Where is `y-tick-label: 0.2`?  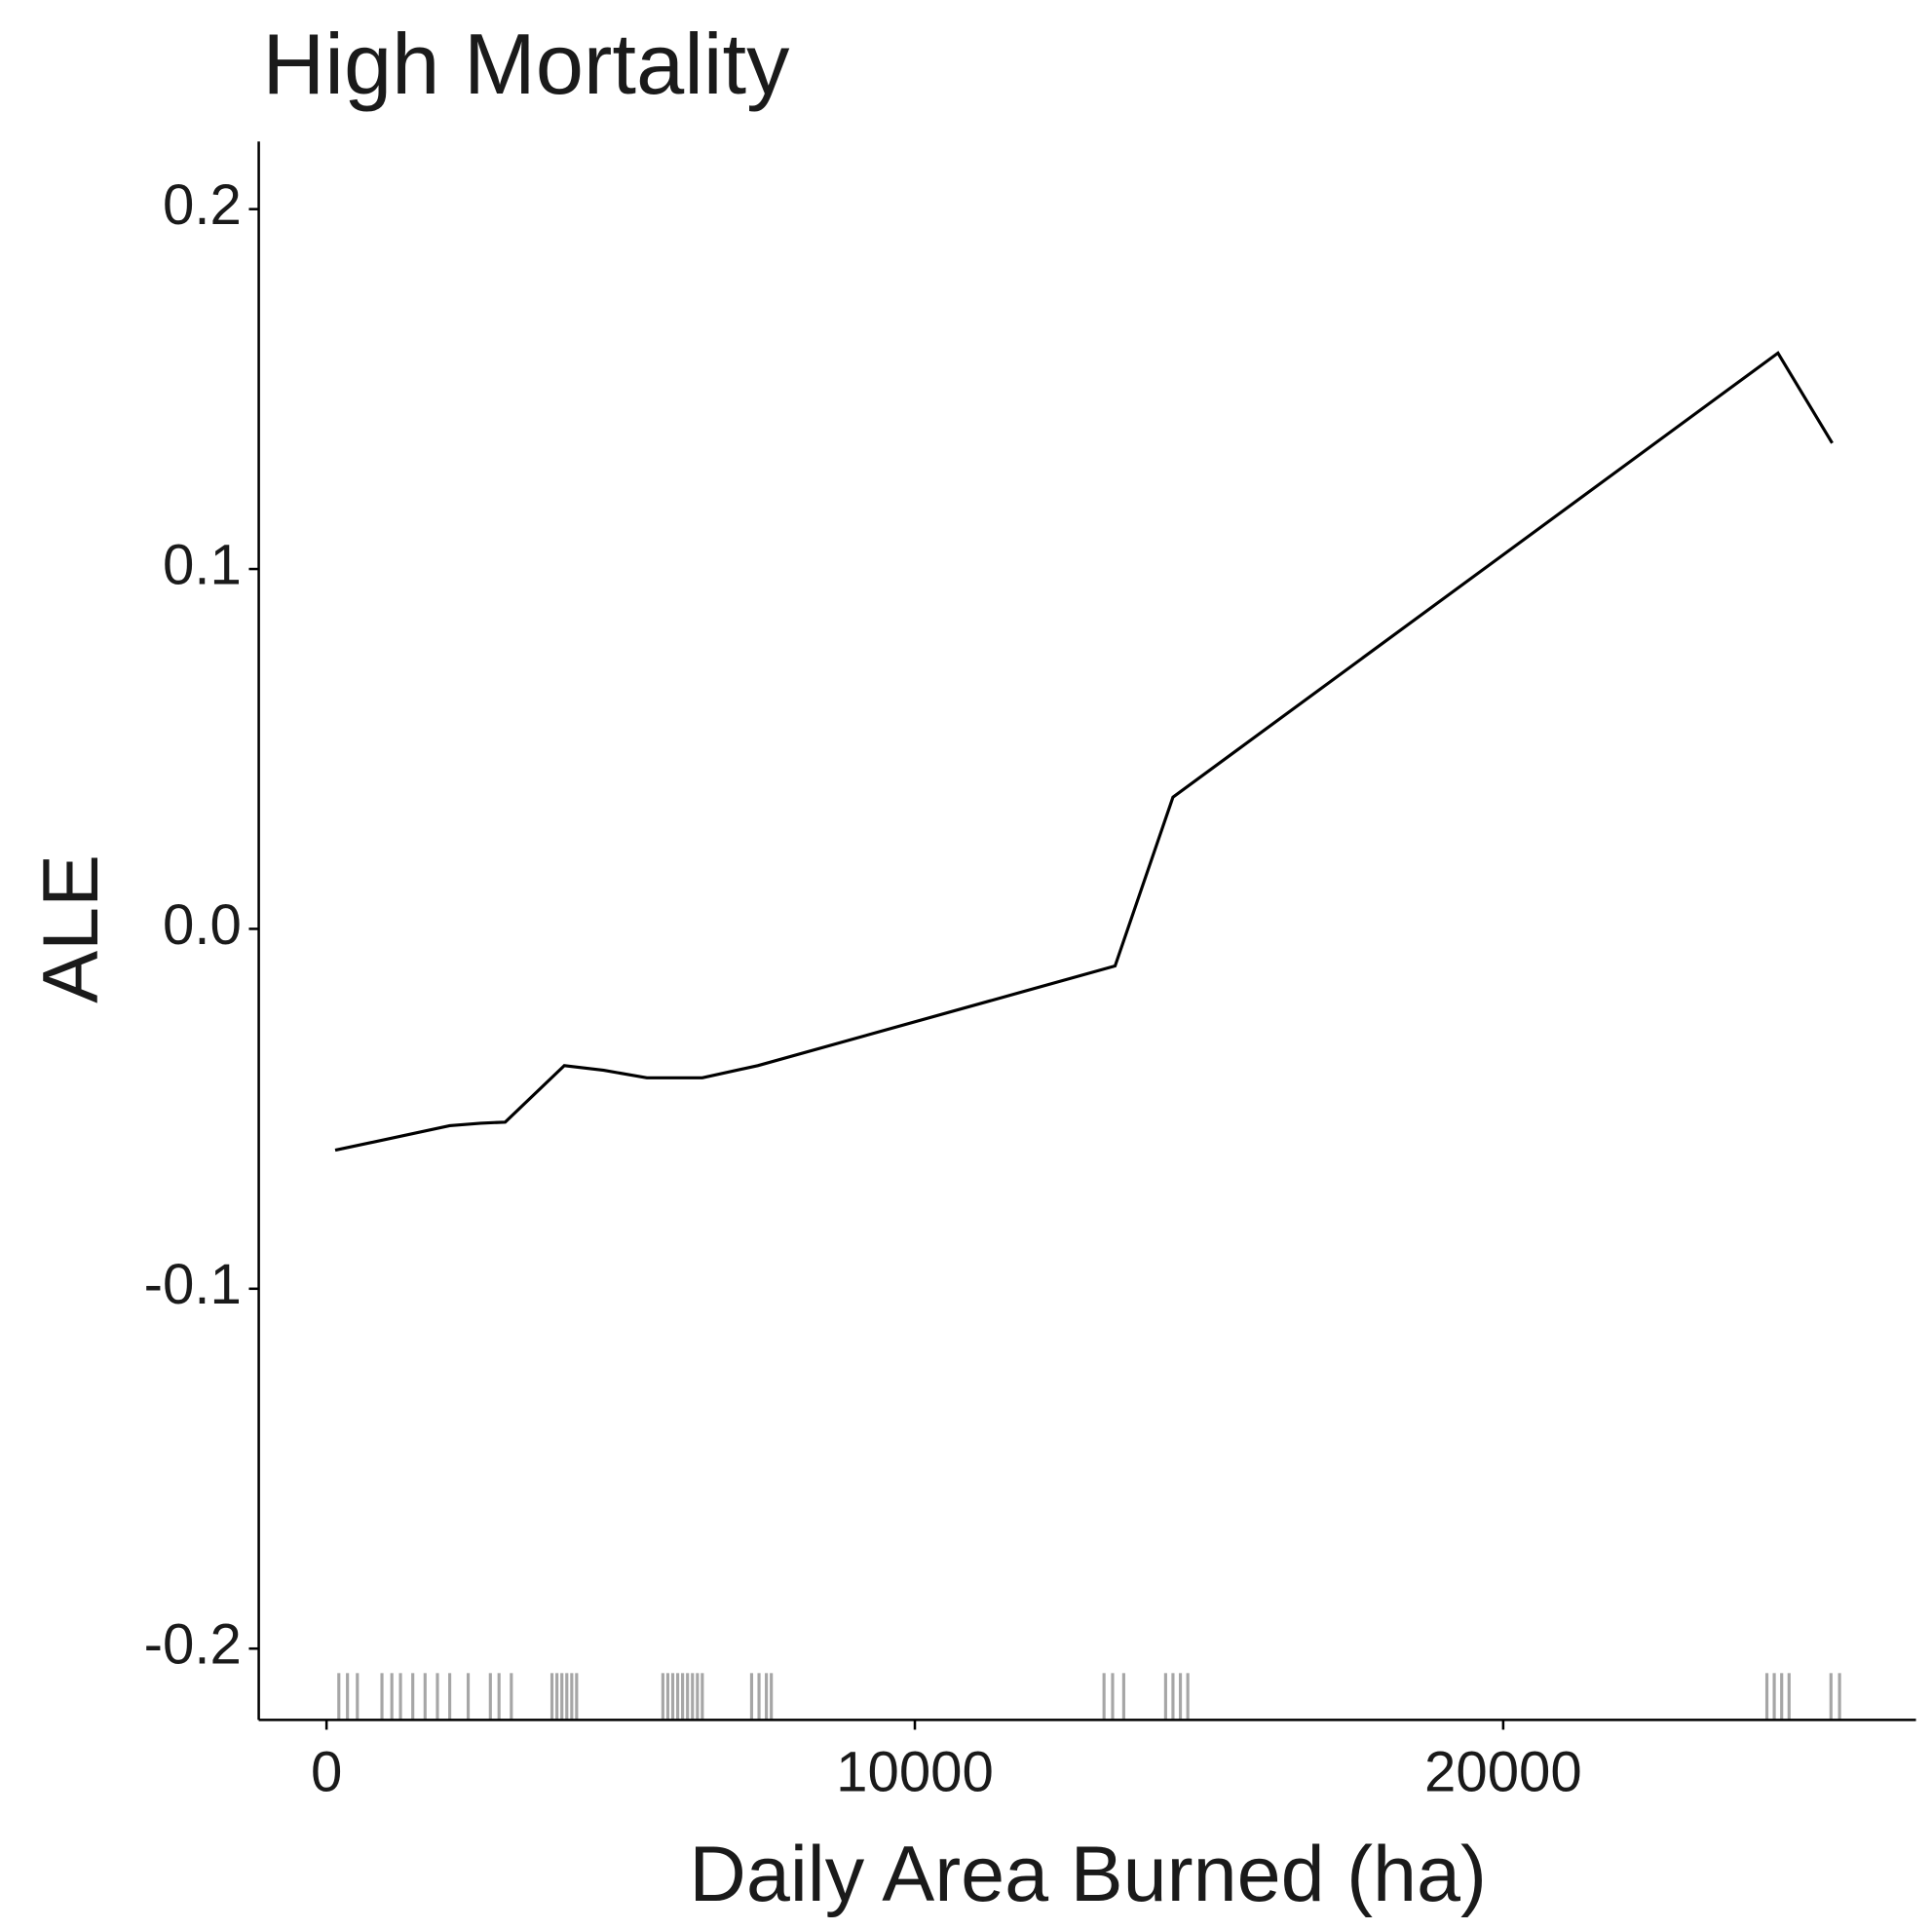 y-tick-label: 0.2 is located at coordinates (202, 205).